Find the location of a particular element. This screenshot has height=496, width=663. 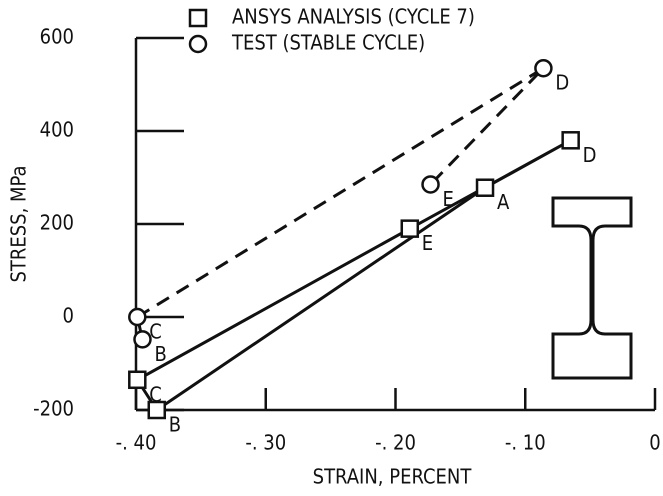

y-tick-label: 0 is located at coordinates (68, 316).